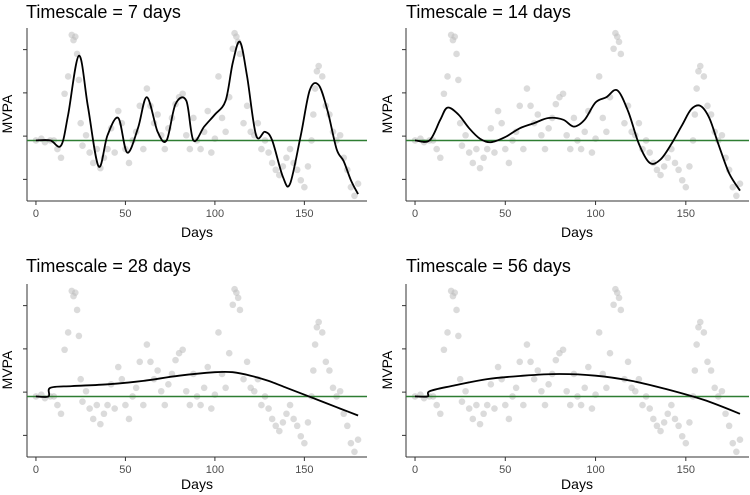 This screenshot has height=495, width=750. I want to click on x-tick-label: 0, so click(415, 214).